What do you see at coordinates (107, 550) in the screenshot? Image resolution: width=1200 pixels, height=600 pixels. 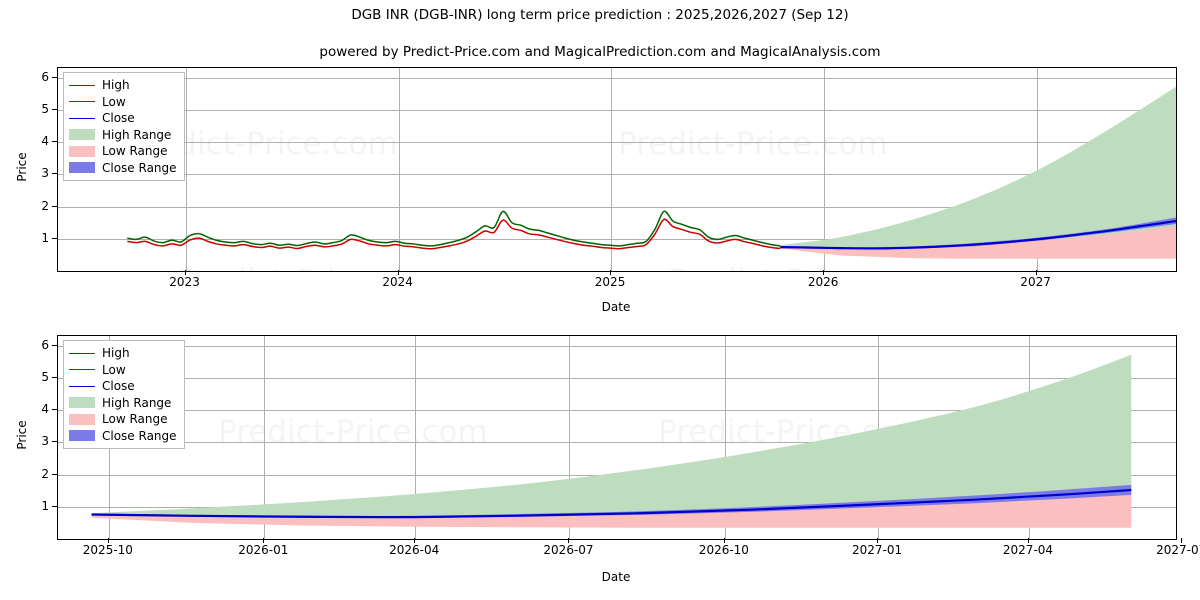 I see `x-axis-tick-label: 2025-10` at bounding box center [107, 550].